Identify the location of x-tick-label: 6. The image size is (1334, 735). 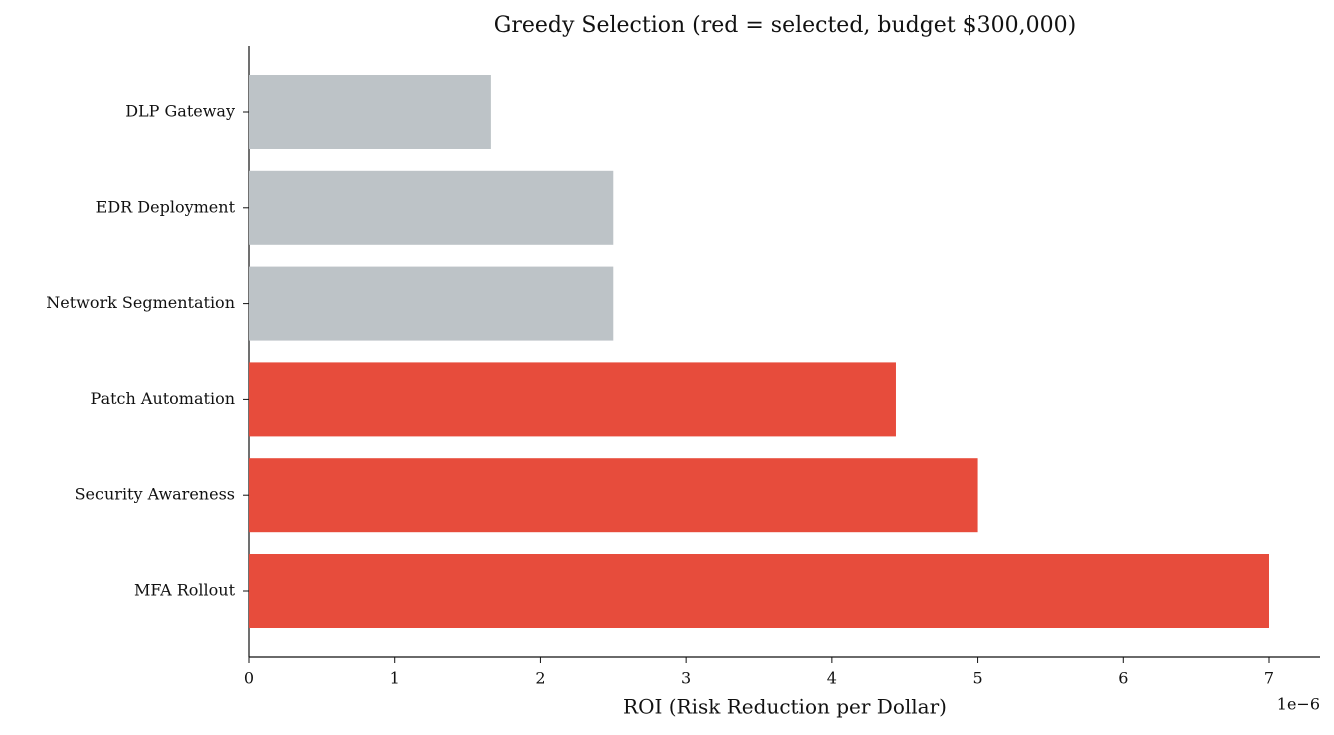
(1123, 678).